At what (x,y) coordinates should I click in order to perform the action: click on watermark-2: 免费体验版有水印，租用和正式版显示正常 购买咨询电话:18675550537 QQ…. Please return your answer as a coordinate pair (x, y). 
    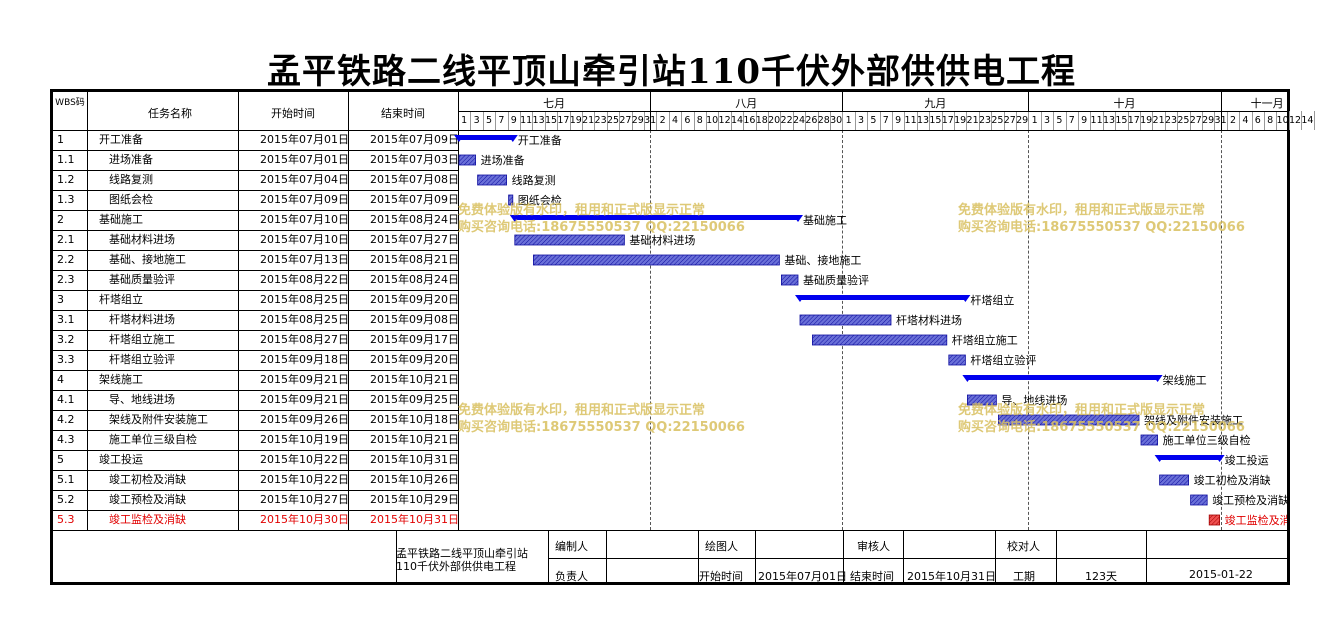
    Looking at the image, I should click on (1101, 219).